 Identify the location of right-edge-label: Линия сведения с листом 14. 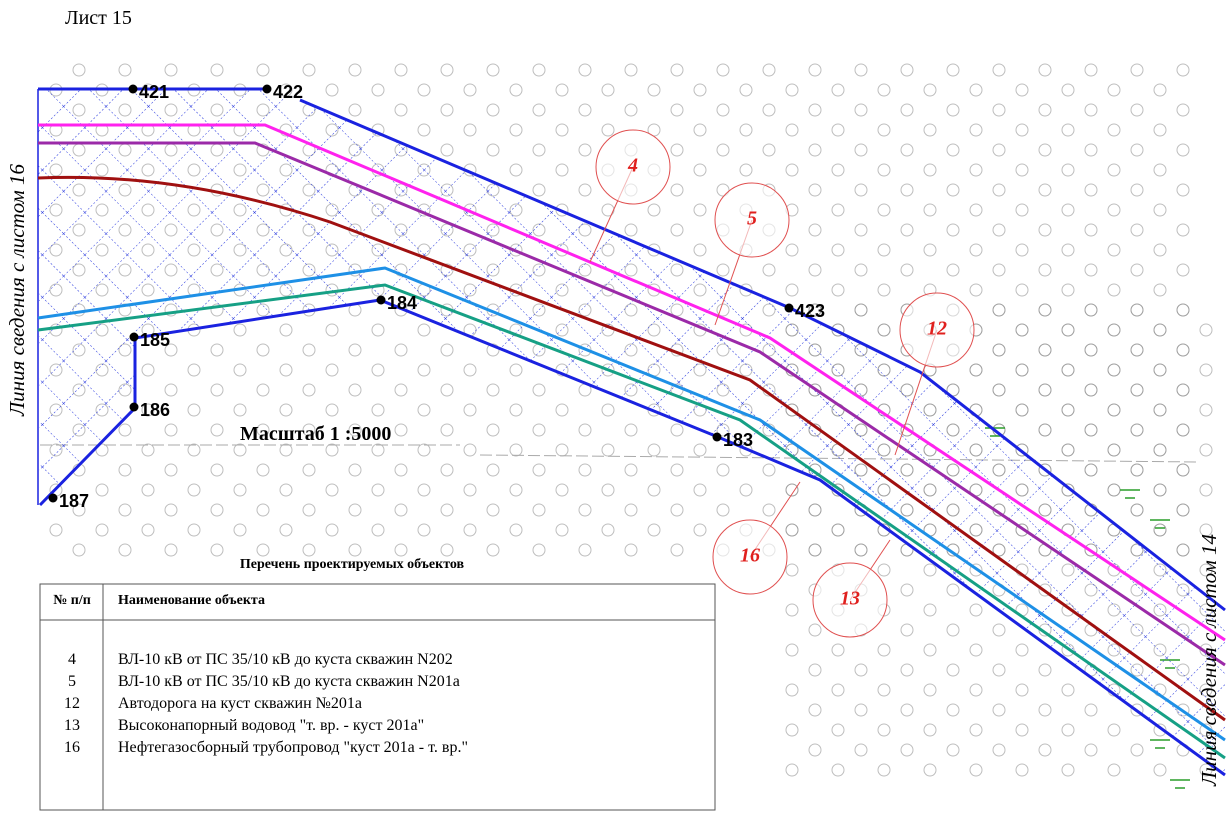
(1209, 660).